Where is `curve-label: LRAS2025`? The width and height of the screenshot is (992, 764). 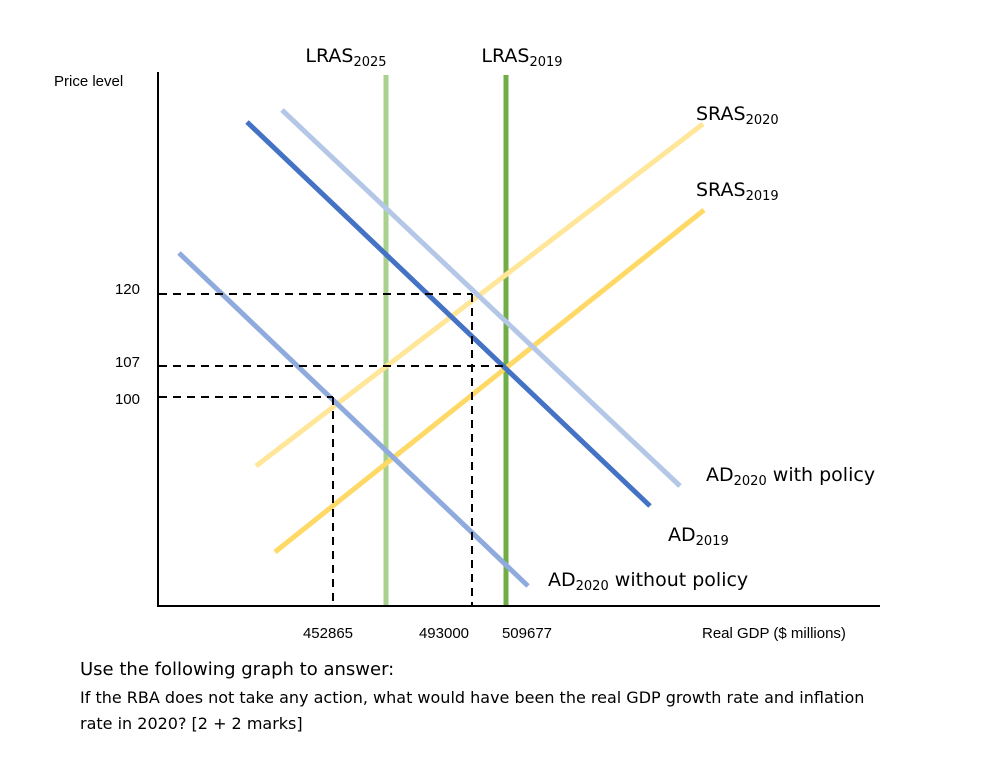
curve-label: LRAS2025 is located at coordinates (345, 57).